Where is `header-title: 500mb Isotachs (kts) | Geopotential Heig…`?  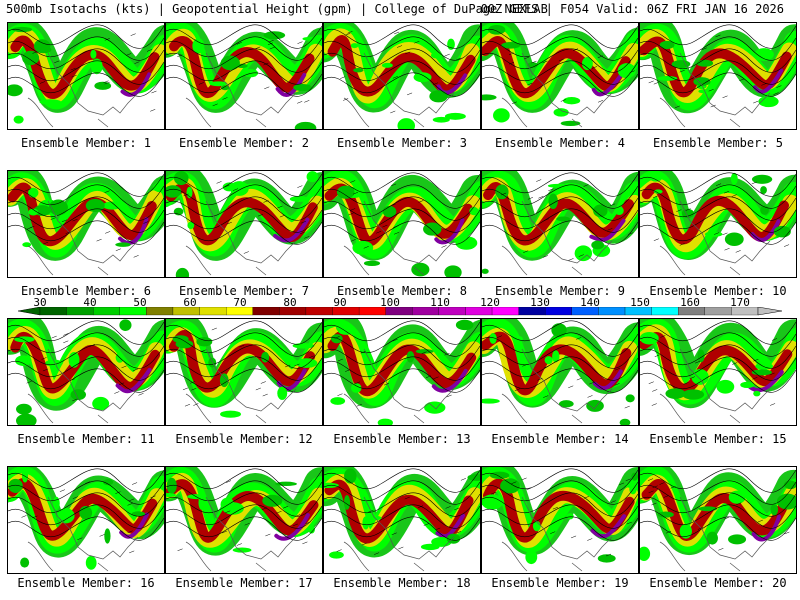
header-title: 500mb Isotachs (kts) | Geopotential Heig… is located at coordinates (277, 9).